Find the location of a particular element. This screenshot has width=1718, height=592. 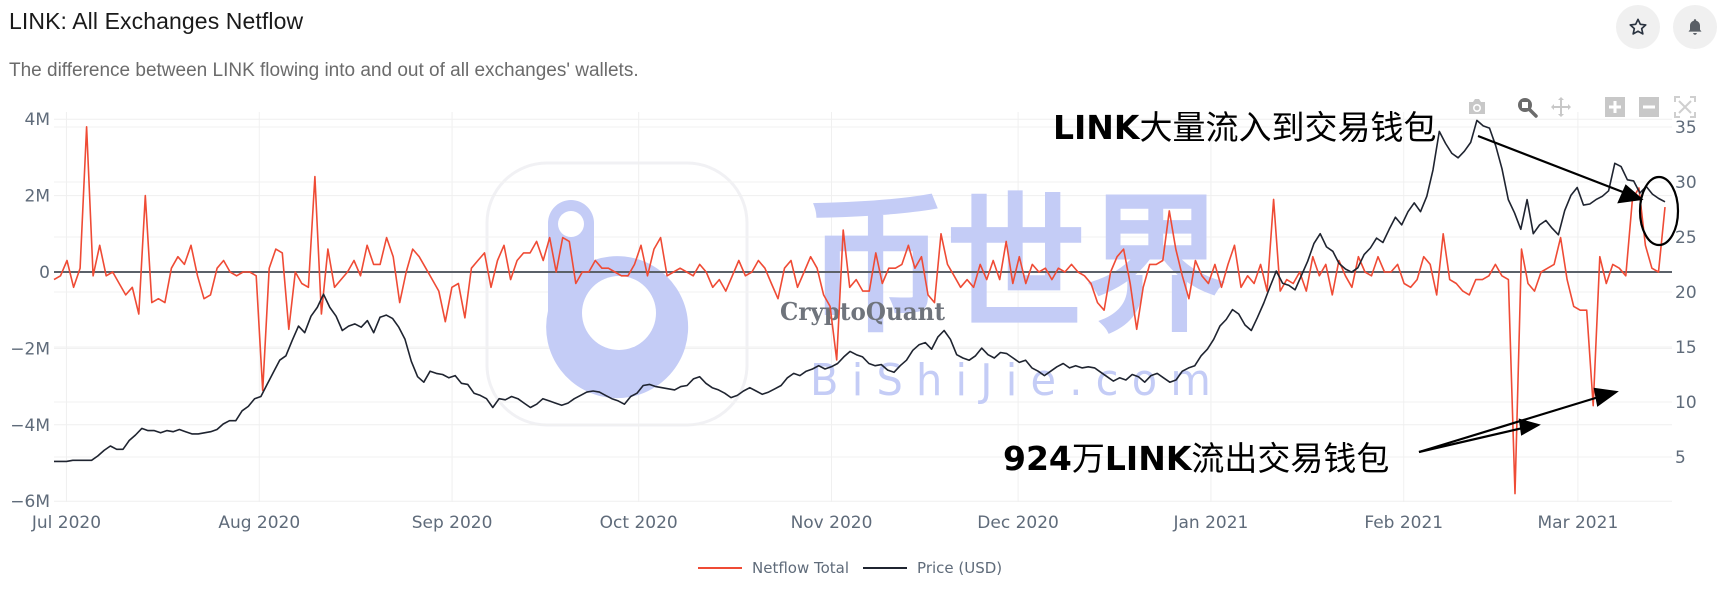

zoom-icon is located at coordinates (1528, 108).